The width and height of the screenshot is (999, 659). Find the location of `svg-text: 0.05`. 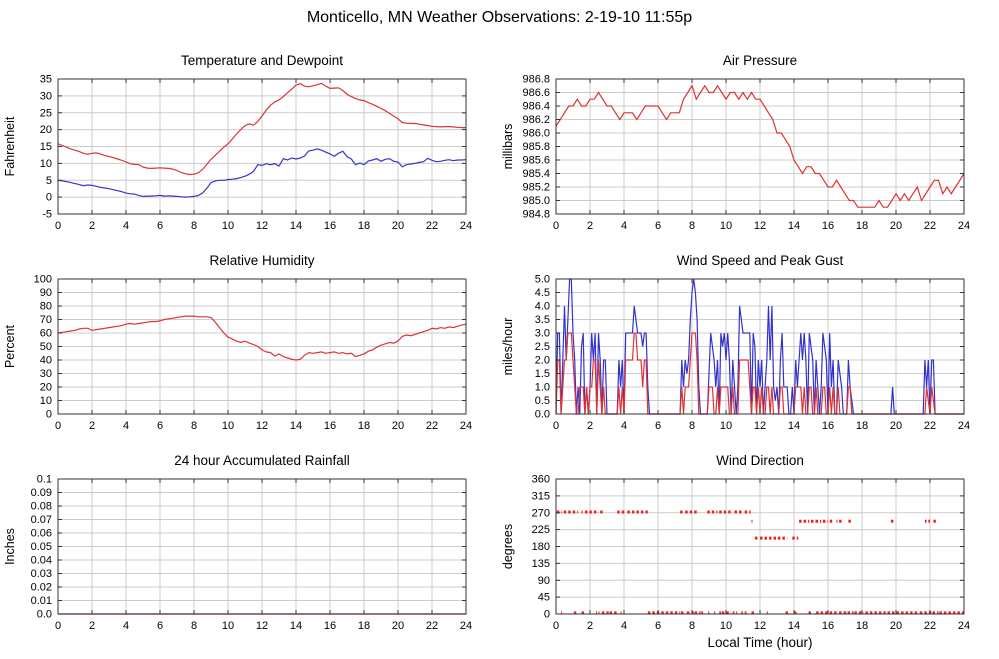

svg-text: 0.05 is located at coordinates (41, 547).